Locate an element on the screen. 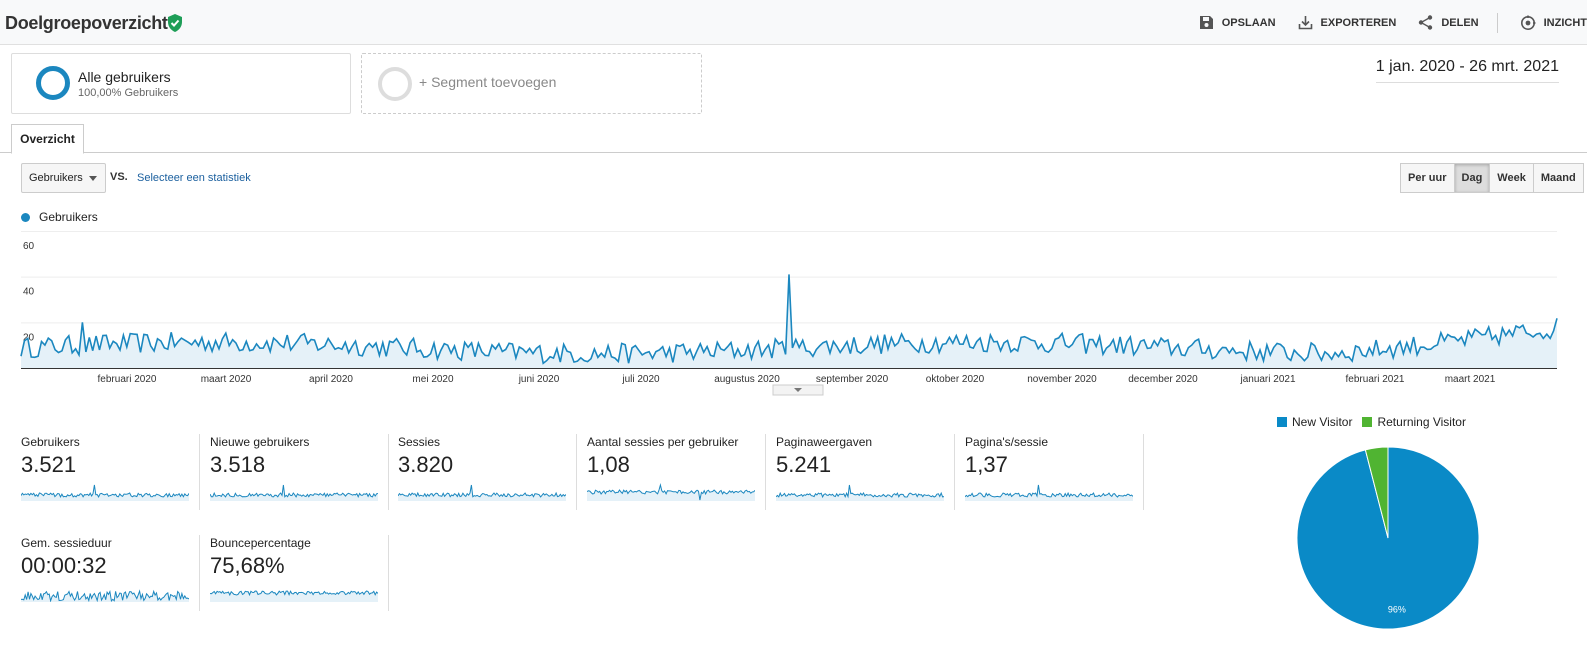 The width and height of the screenshot is (1587, 664). metric-card: Sessies 3.820 is located at coordinates (490, 473).